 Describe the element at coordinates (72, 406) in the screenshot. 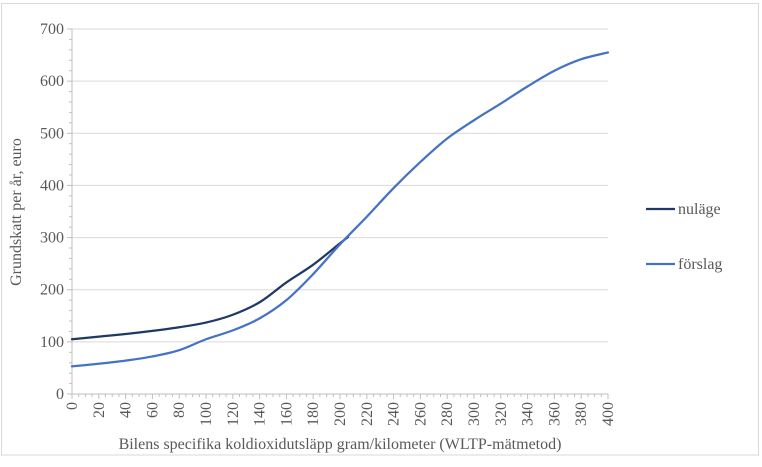

I see `x-axis-tick-label: 0` at that location.